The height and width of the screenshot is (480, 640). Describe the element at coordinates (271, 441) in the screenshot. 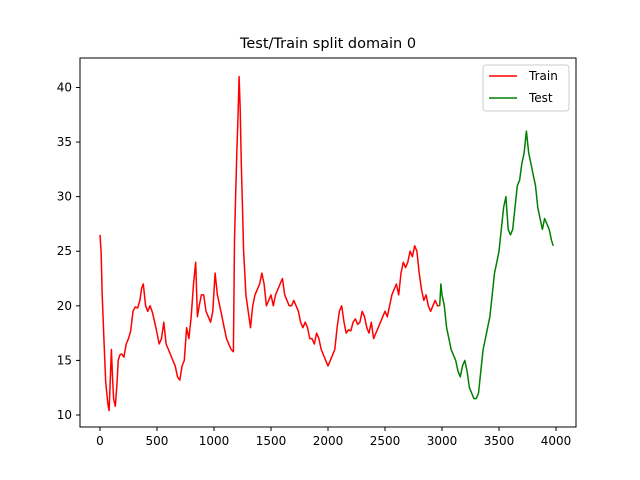

I see `x-tick-label: 1500` at that location.